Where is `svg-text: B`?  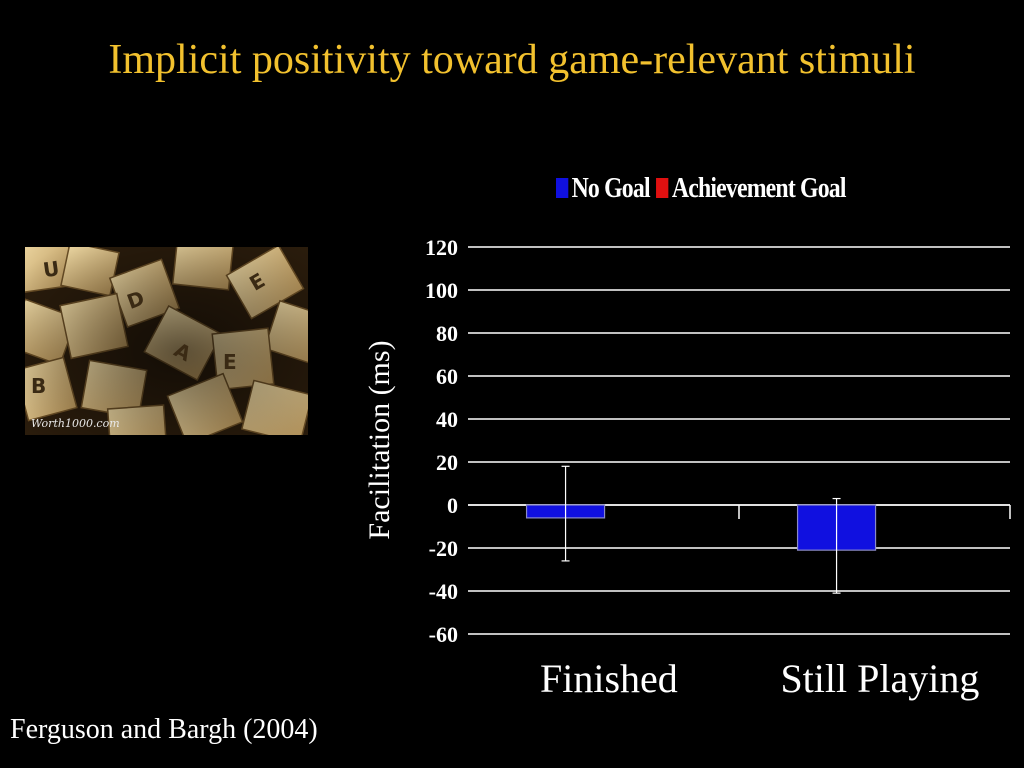
svg-text: B is located at coordinates (38, 386).